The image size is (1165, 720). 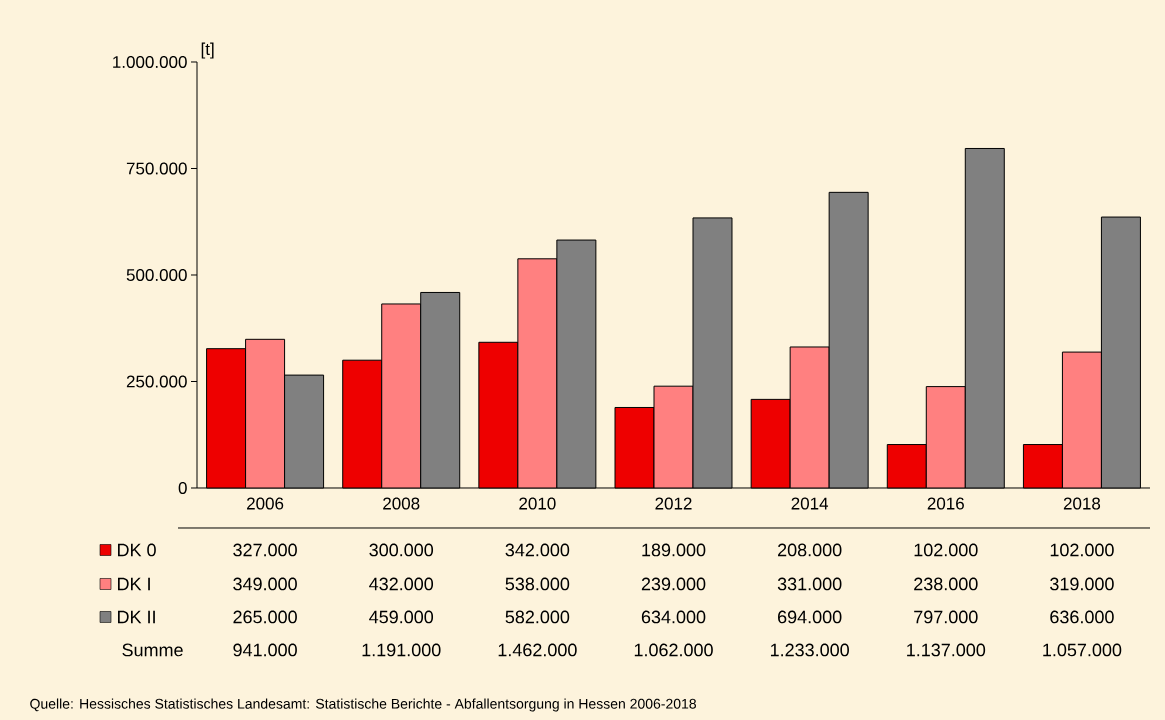 I want to click on x-tick-label: 2010, so click(x=537, y=503).